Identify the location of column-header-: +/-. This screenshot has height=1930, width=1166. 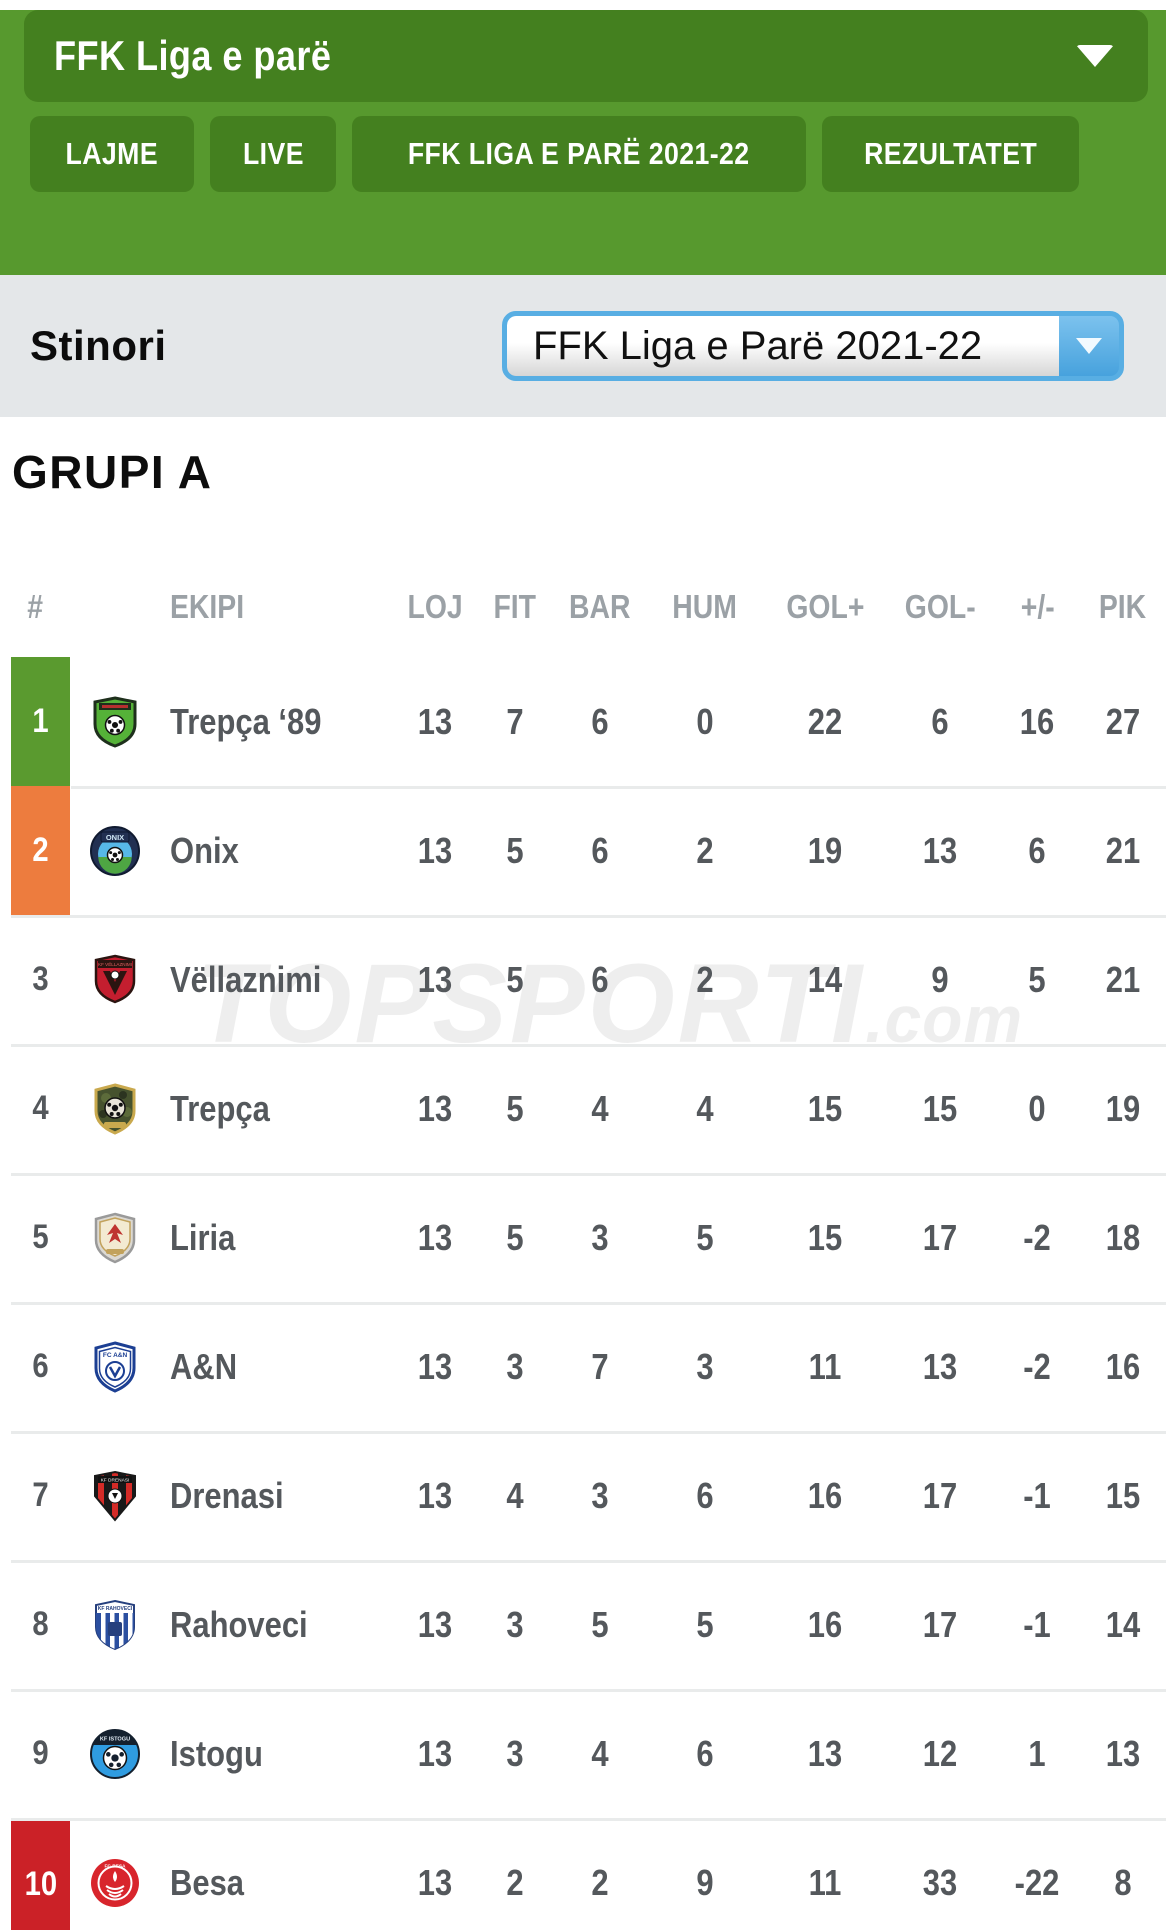
(1037, 606).